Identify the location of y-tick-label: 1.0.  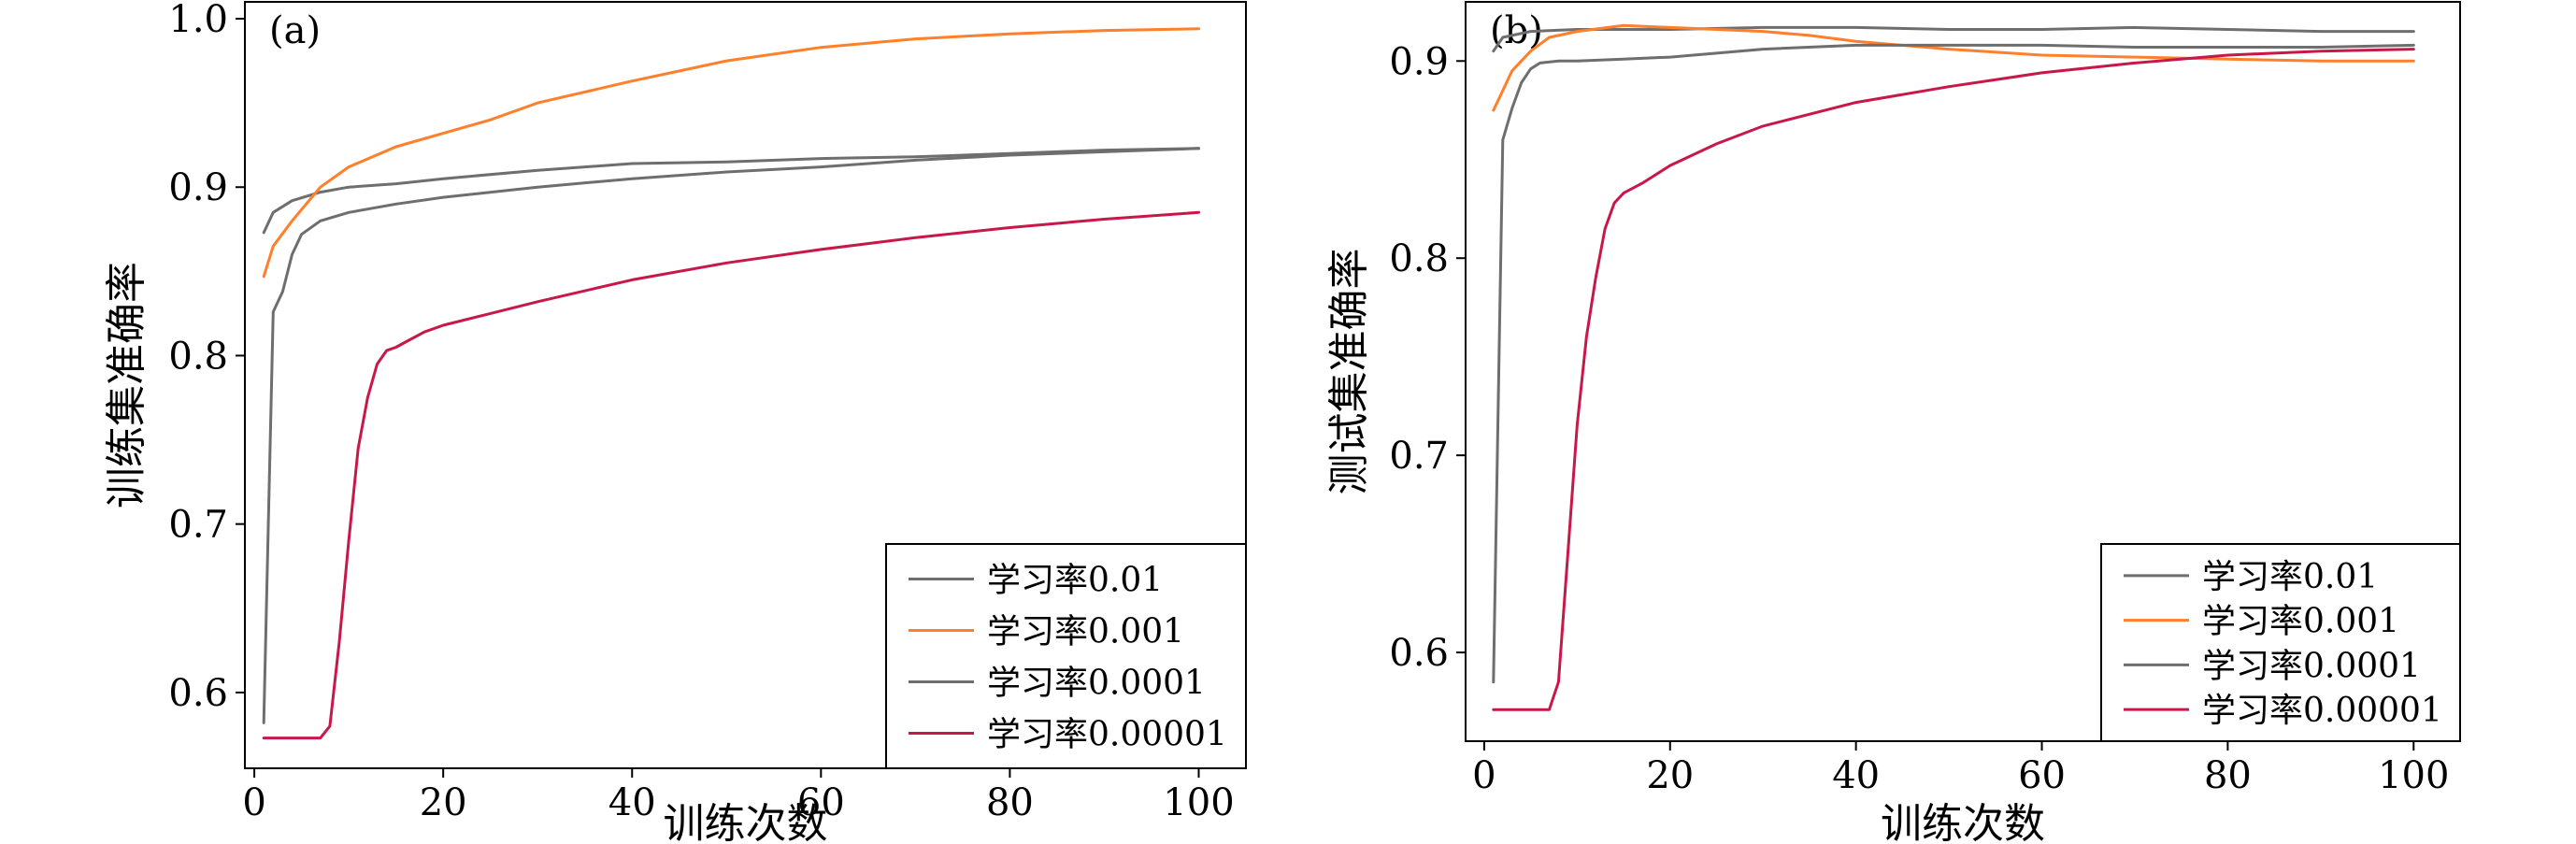
(198, 20).